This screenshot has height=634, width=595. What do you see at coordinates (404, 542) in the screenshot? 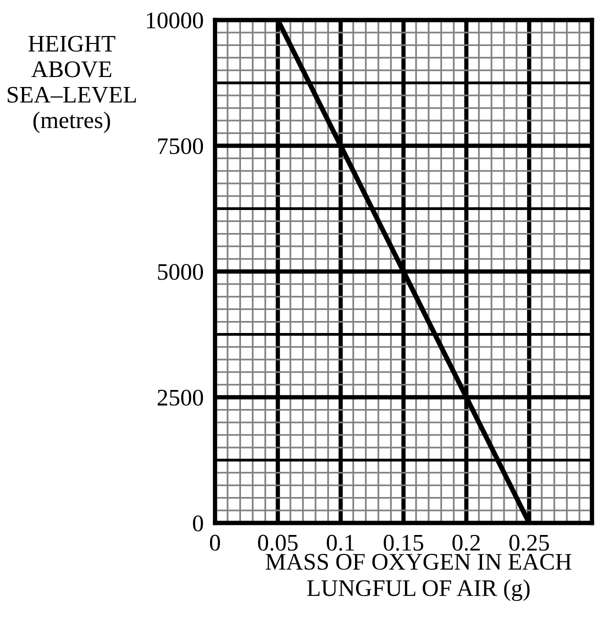
I see `x-tick-label: 0.15` at bounding box center [404, 542].